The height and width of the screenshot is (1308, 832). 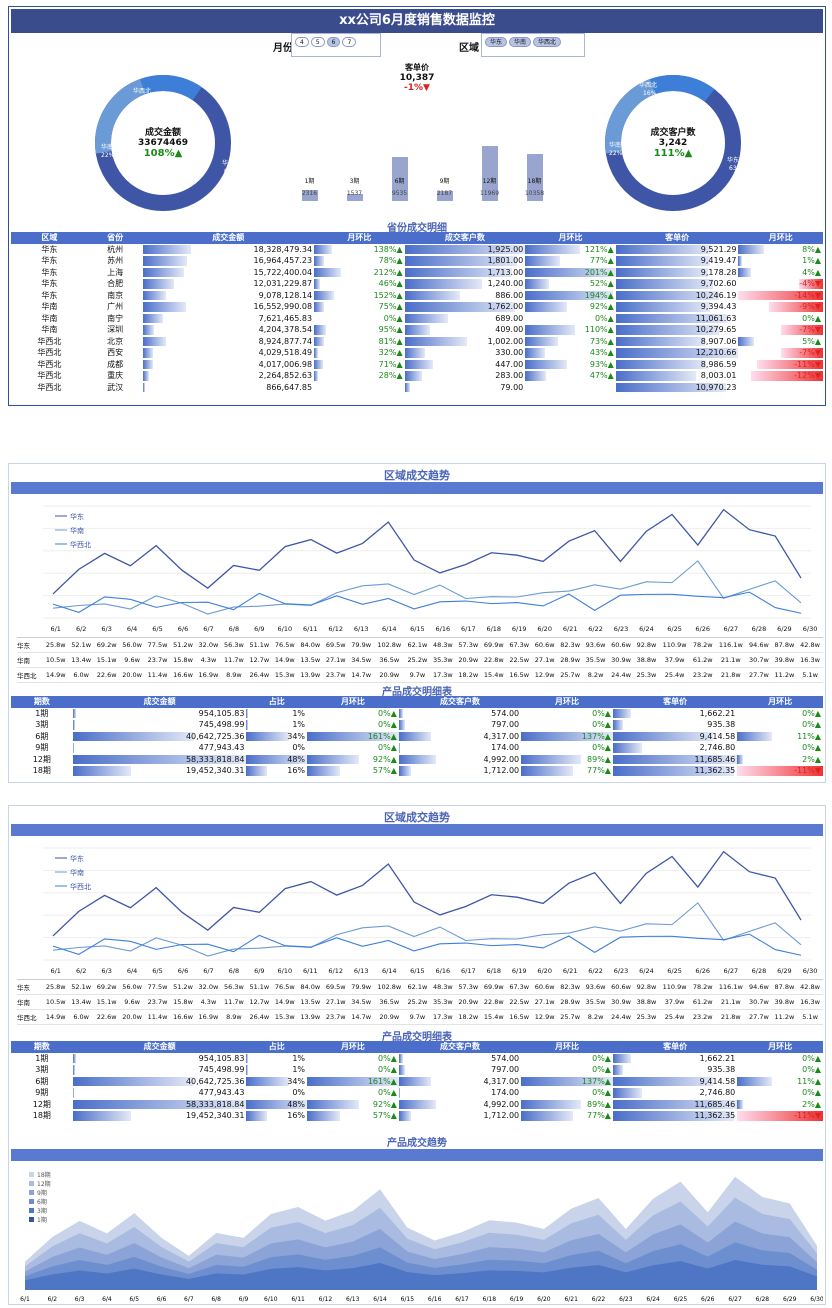 I want to click on series-line-华东, so click(x=427, y=551).